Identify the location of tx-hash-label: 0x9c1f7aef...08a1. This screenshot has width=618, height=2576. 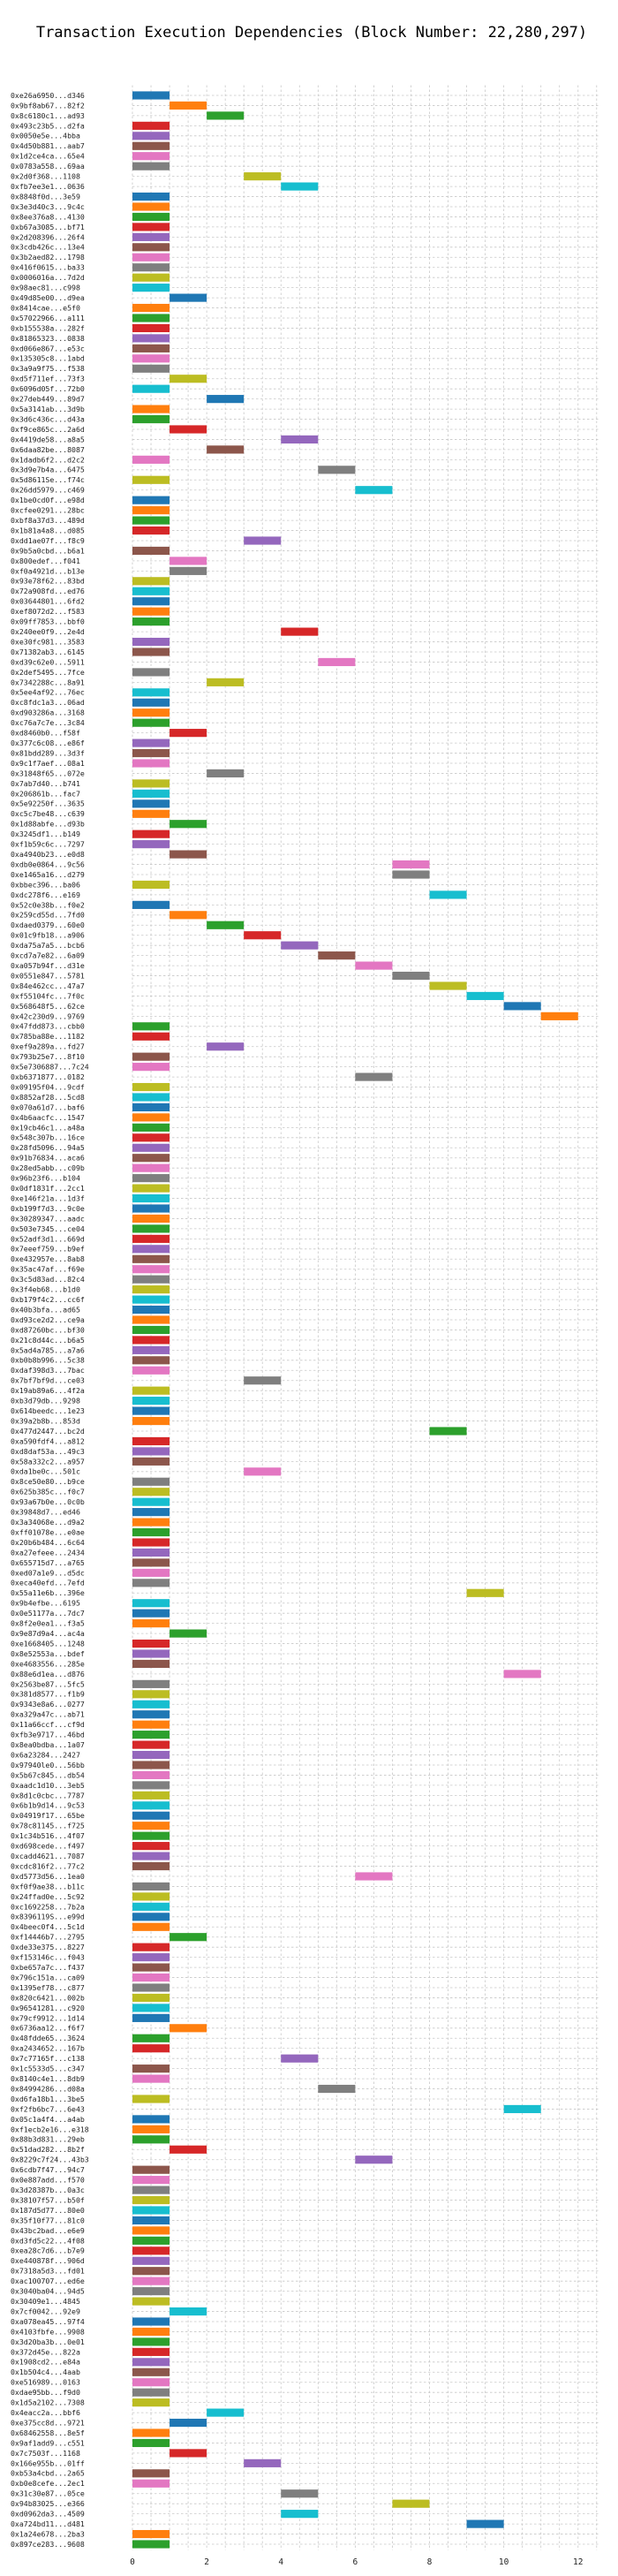
(48, 764).